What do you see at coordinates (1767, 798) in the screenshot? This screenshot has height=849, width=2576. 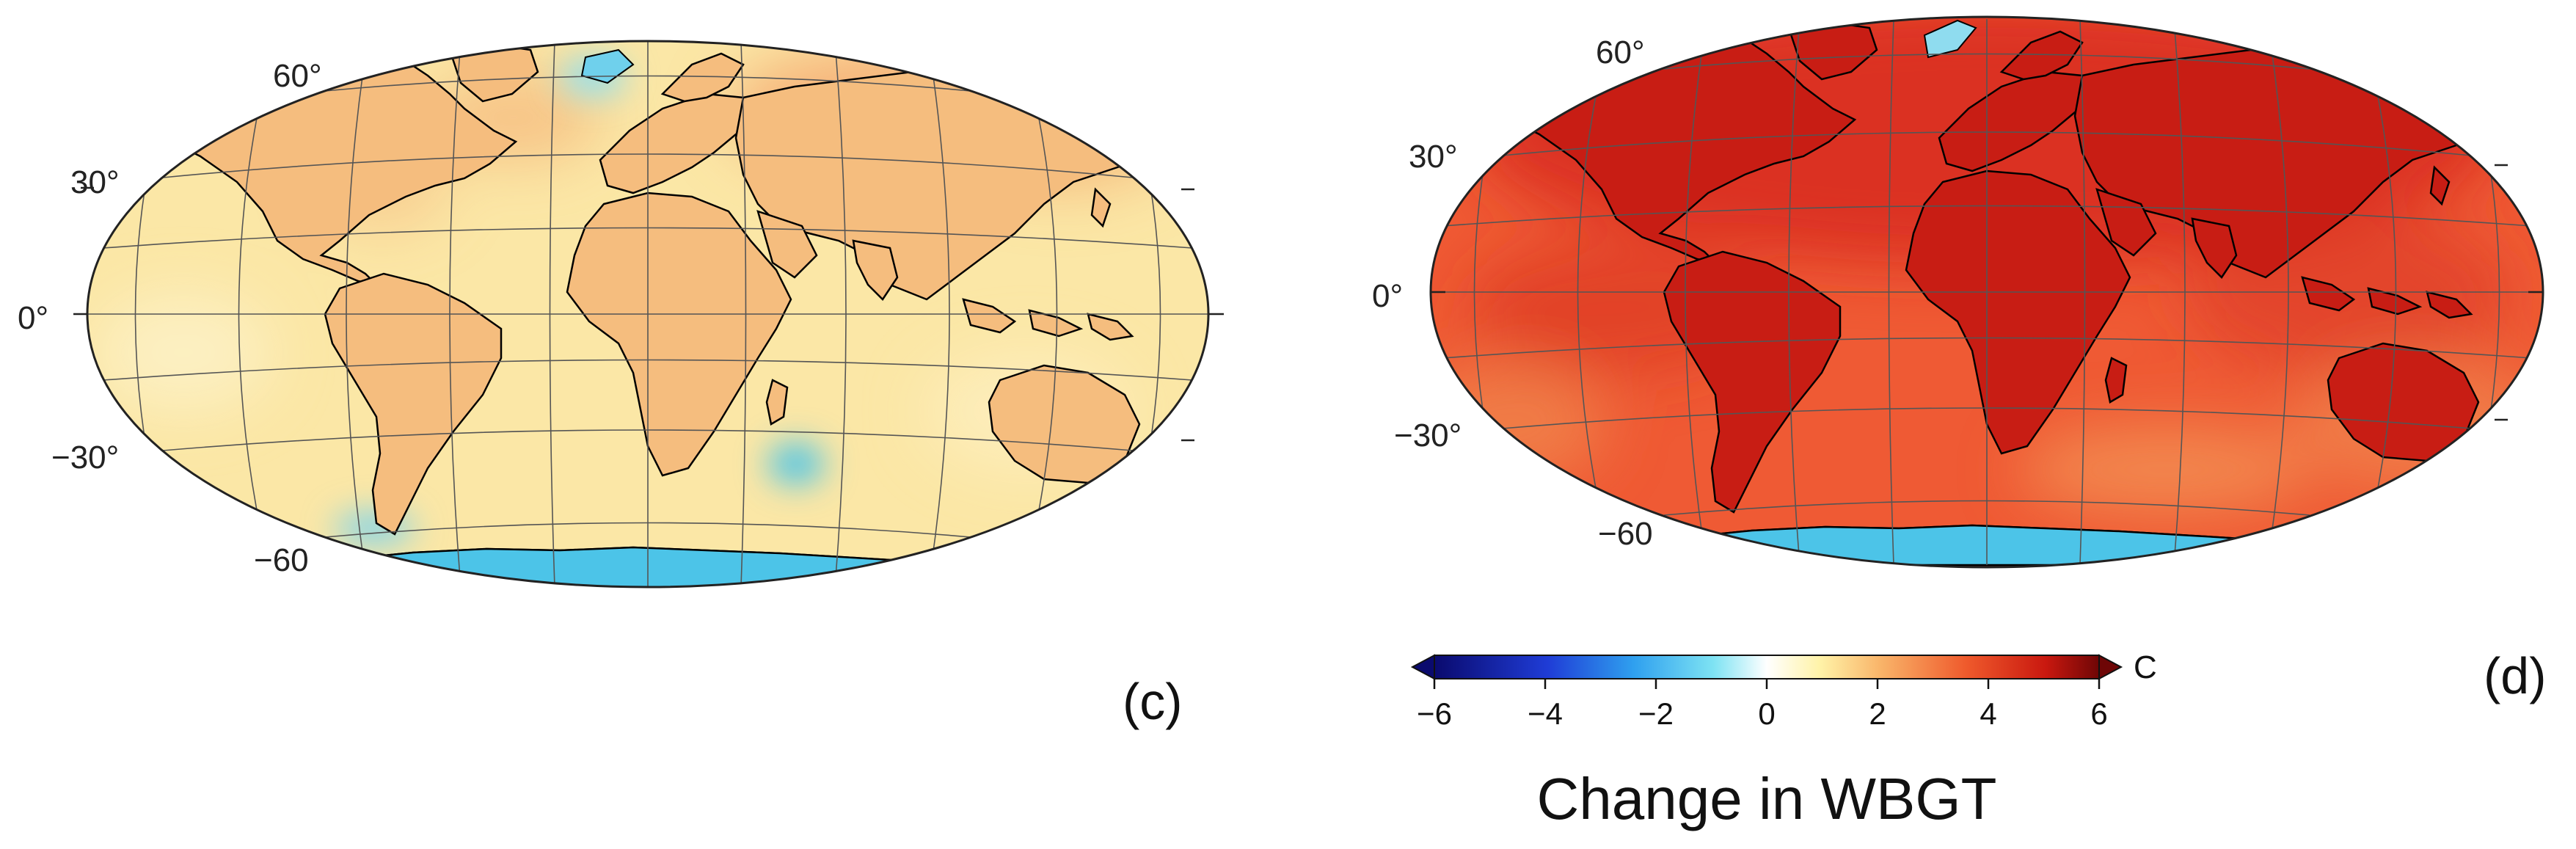 I see `colorbar-title: Change in WBGT` at bounding box center [1767, 798].